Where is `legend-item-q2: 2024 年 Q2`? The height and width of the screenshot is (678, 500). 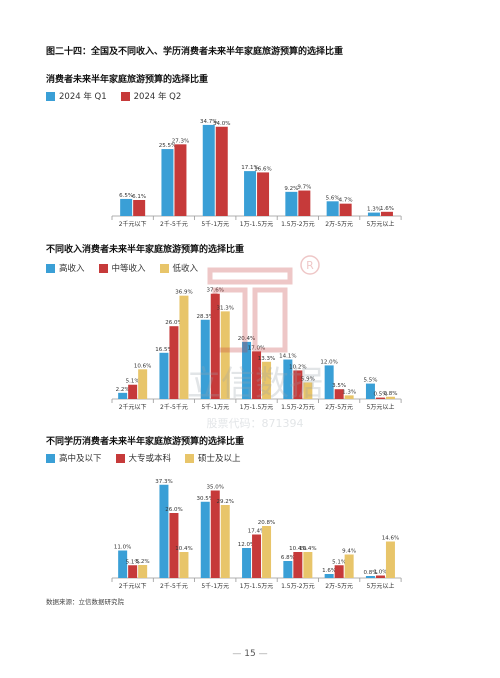
legend-item-q2: 2024 年 Q2 is located at coordinates (151, 96).